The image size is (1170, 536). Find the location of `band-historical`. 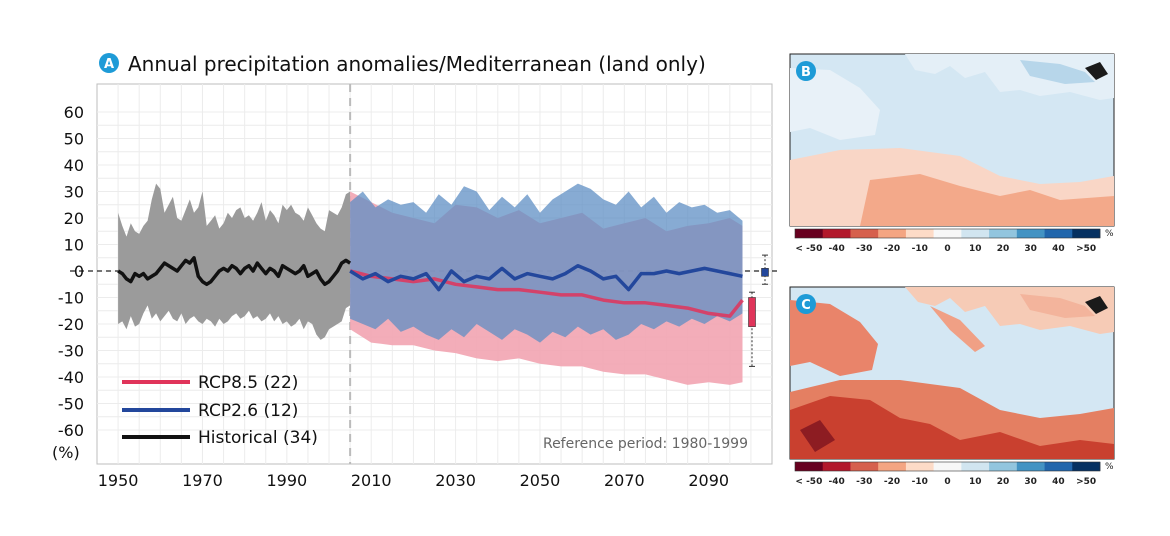

band-historical is located at coordinates (234, 261).